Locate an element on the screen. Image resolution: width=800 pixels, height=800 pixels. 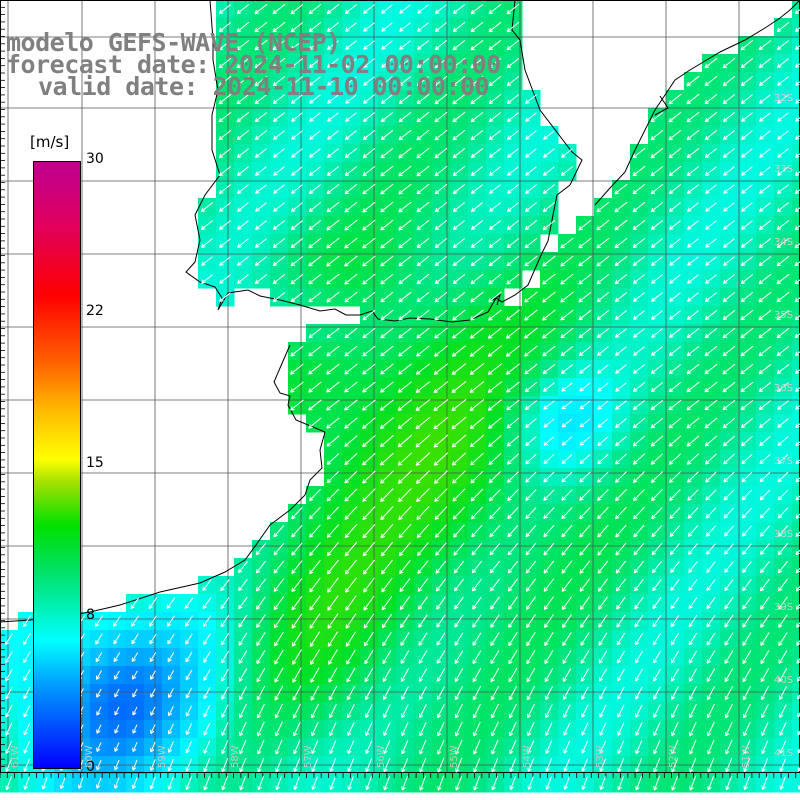
latitude-label: 38S is located at coordinates (784, 534).